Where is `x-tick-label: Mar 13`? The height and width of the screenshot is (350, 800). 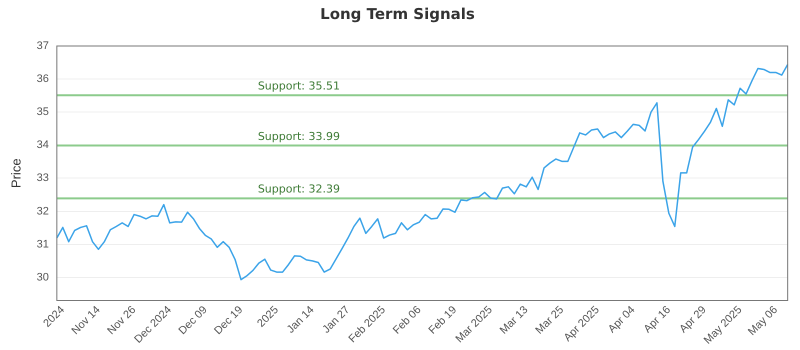 x-tick-label: Mar 13 is located at coordinates (514, 320).